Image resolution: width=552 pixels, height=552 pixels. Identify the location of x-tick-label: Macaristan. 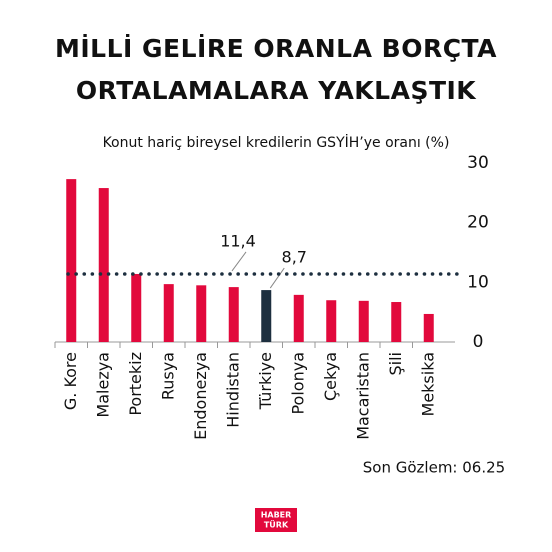
(362, 396).